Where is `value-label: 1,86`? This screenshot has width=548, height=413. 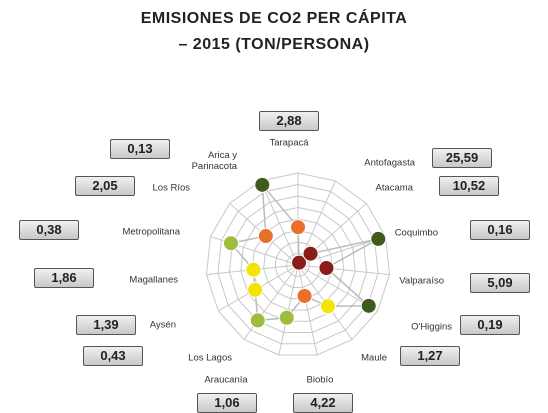 value-label: 1,86 is located at coordinates (64, 278).